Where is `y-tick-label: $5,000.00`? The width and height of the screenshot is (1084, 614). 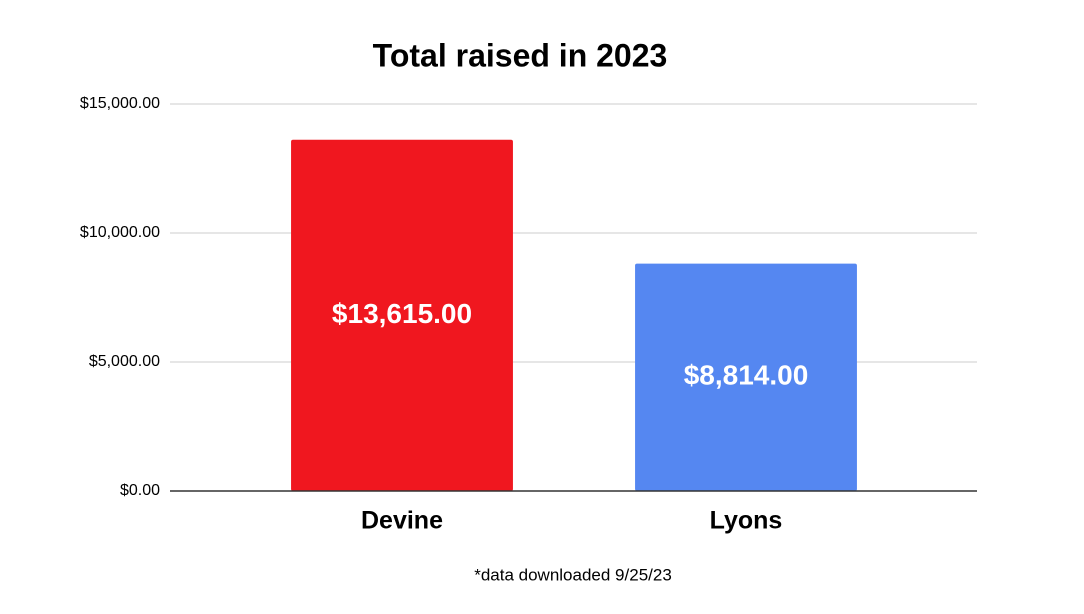
y-tick-label: $5,000.00 is located at coordinates (124, 361).